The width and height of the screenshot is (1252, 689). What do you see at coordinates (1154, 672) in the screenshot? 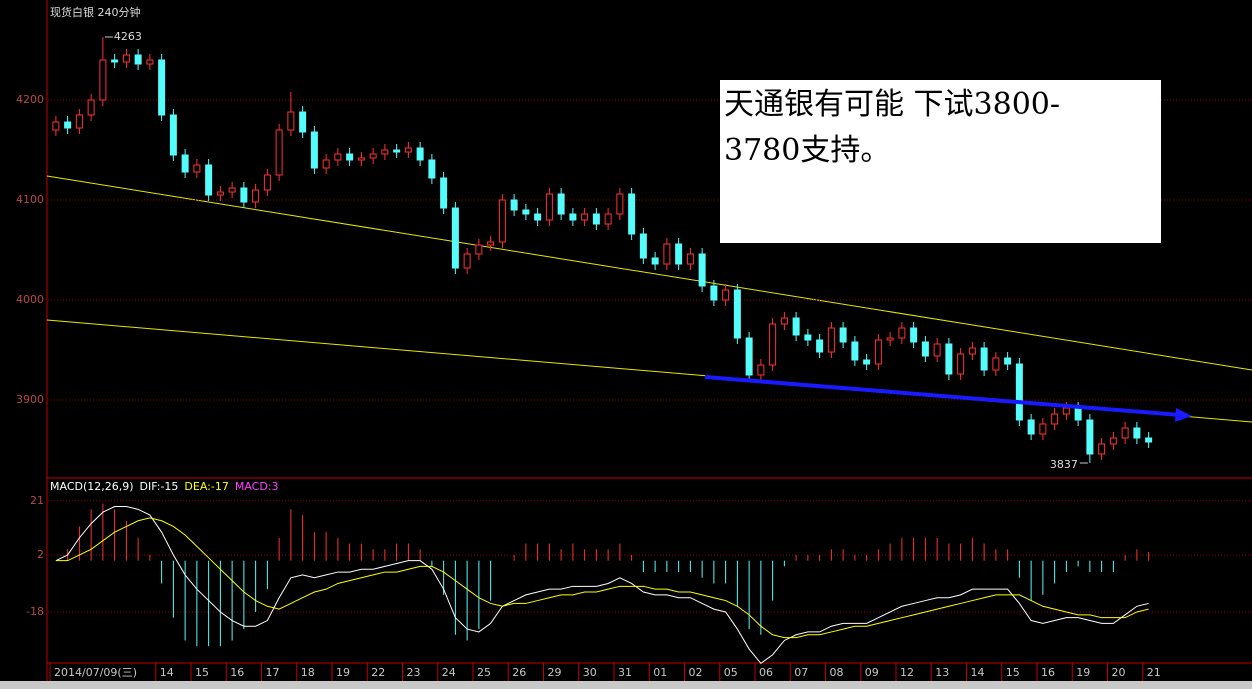
I see `x-tick-label: 21` at bounding box center [1154, 672].